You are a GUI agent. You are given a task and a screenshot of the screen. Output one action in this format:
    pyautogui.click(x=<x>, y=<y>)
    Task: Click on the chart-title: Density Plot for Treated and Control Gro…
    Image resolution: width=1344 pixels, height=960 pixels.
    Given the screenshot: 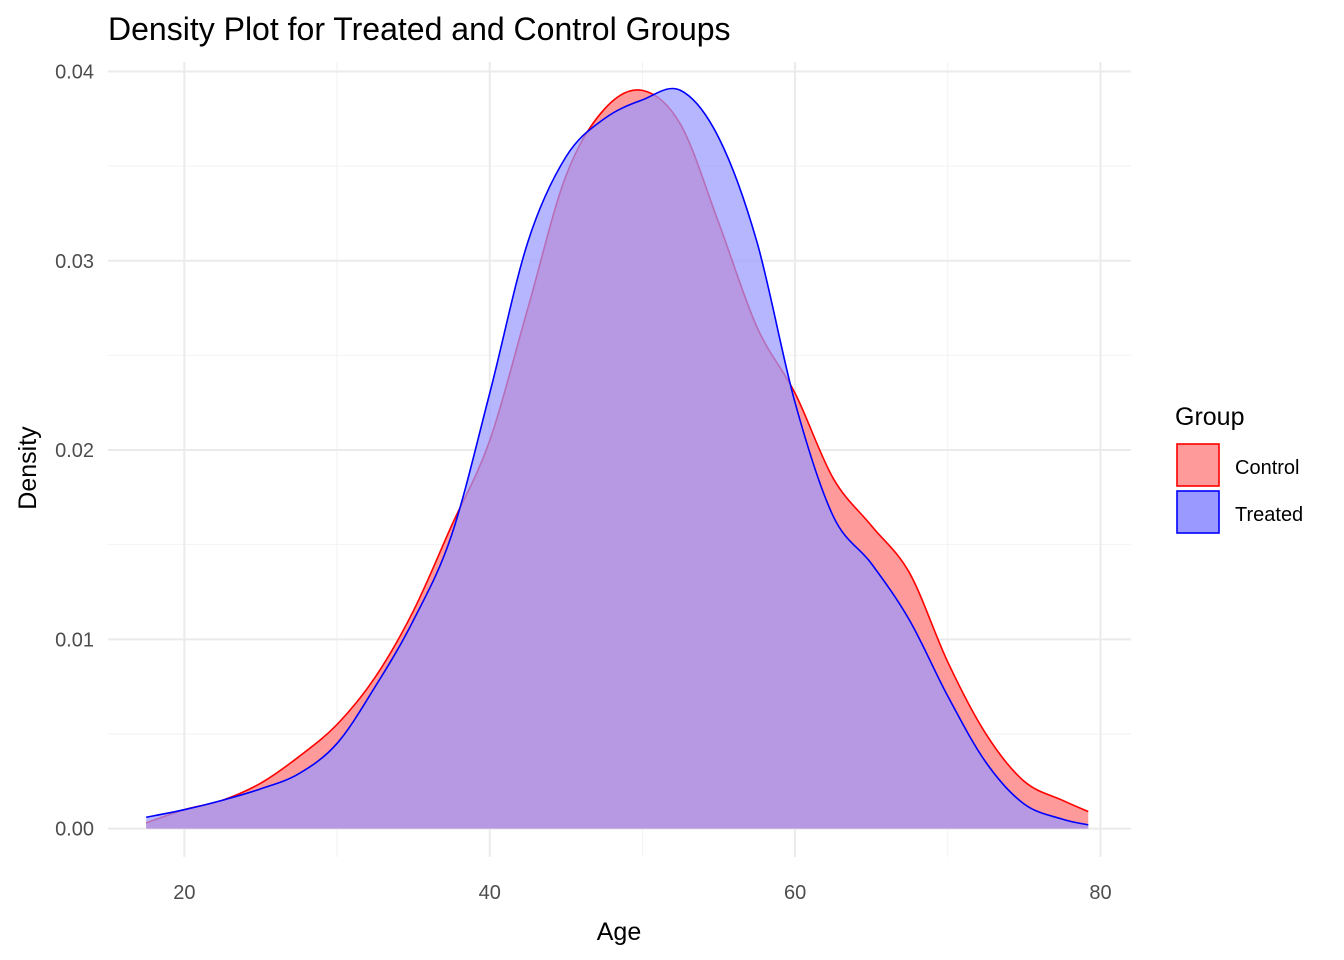 What is the action you would take?
    pyautogui.click(x=419, y=29)
    